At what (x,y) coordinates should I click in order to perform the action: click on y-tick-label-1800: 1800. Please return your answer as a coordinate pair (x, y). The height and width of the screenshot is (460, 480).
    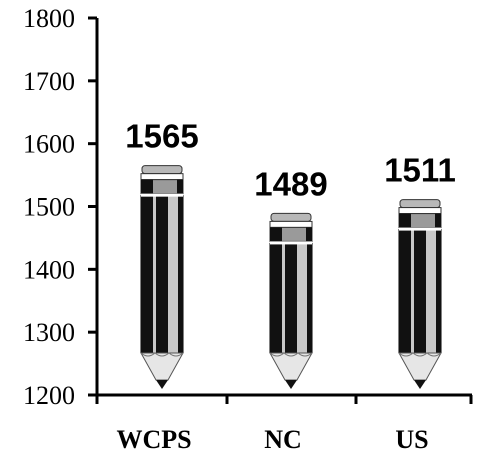
    Looking at the image, I should click on (49, 18).